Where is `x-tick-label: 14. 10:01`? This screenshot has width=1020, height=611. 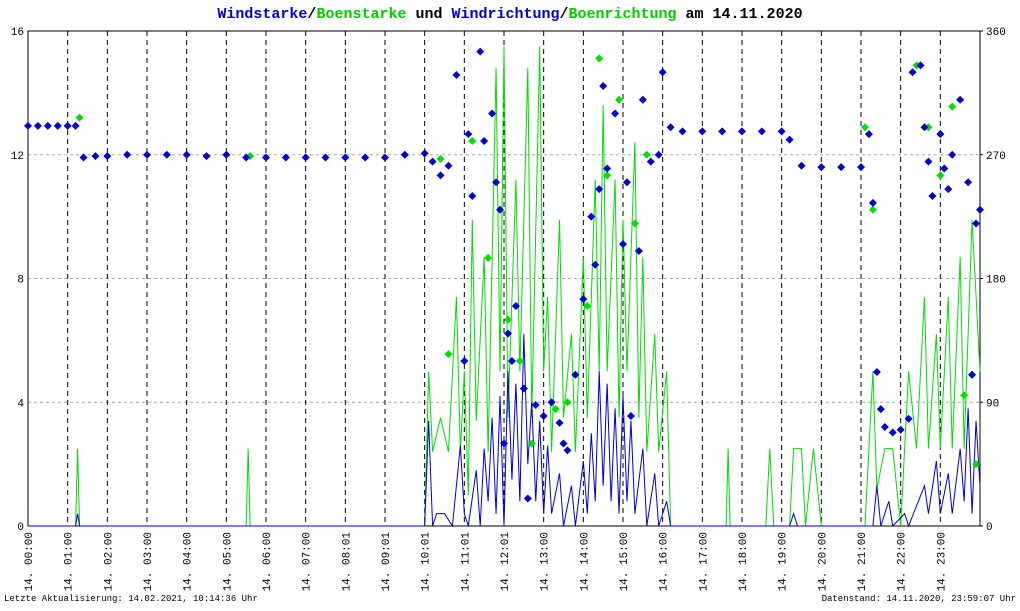 x-tick-label: 14. 10:01 is located at coordinates (427, 562).